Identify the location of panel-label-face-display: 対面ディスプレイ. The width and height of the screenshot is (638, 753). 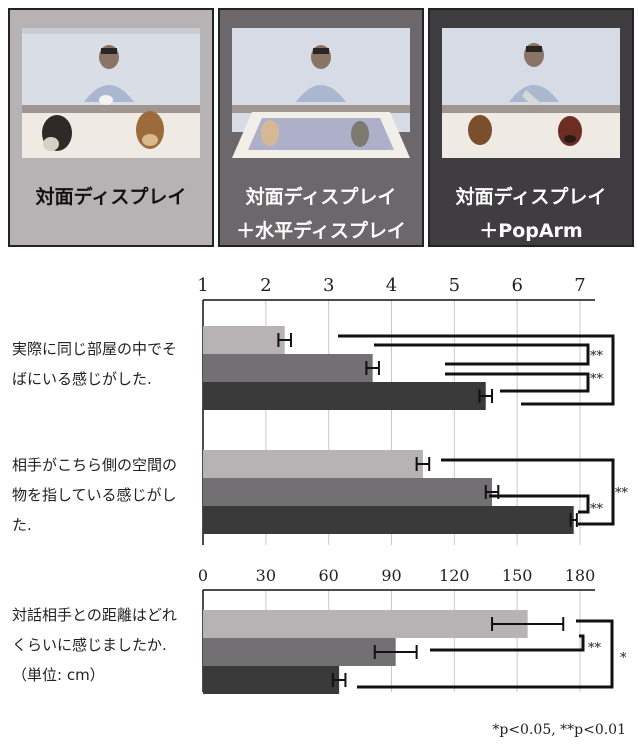
(111, 197).